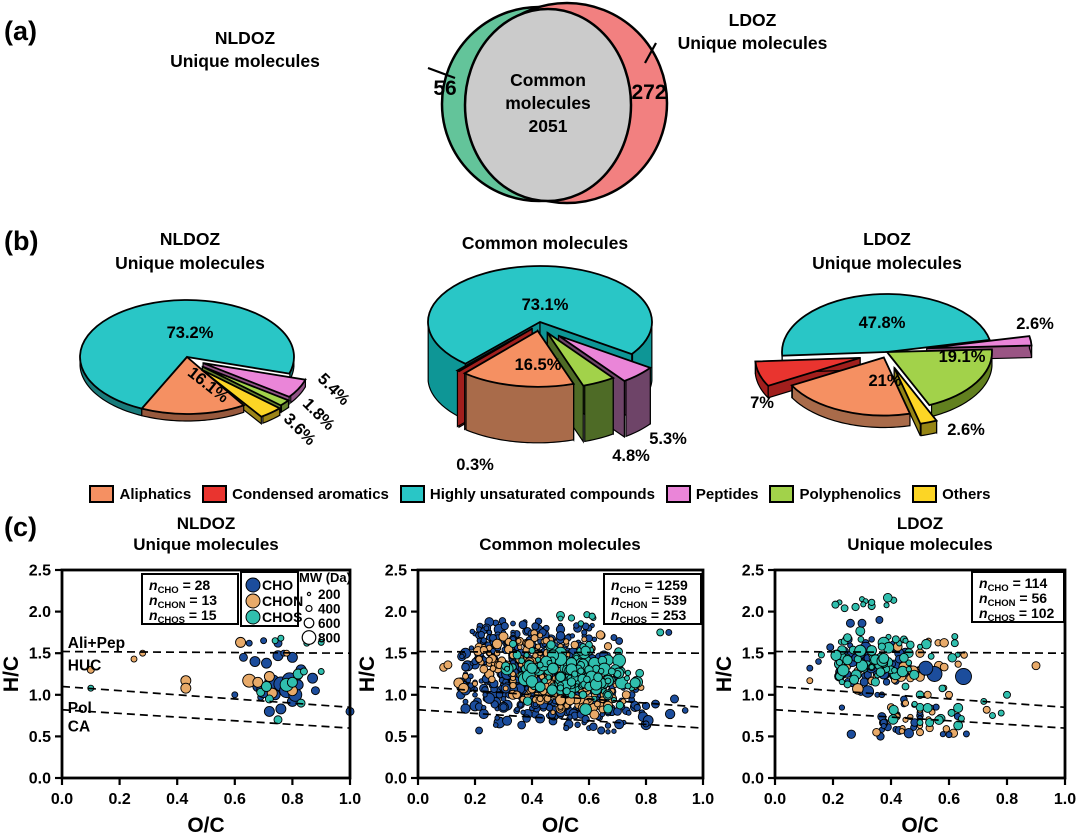  I want to click on size-legend-value: 400, so click(329, 609).